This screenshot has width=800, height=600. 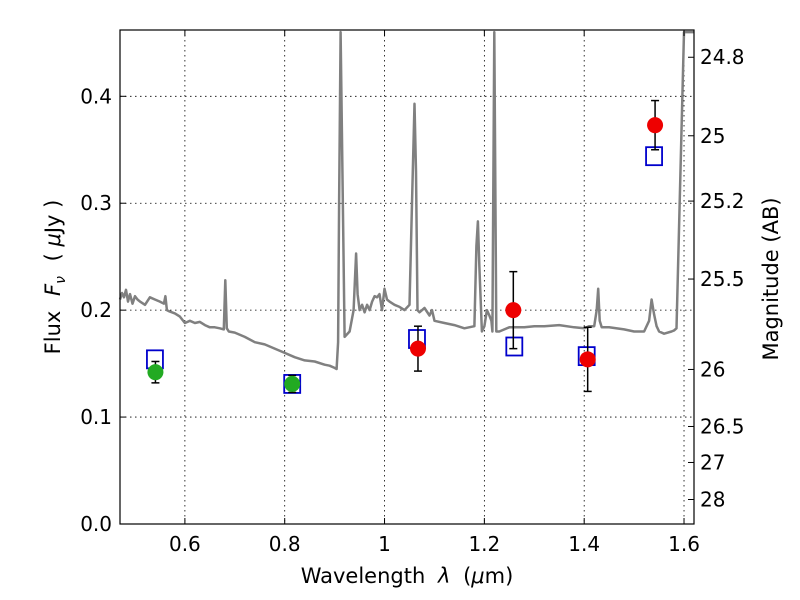 What do you see at coordinates (96, 310) in the screenshot?
I see `y-tick-label: 0.2` at bounding box center [96, 310].